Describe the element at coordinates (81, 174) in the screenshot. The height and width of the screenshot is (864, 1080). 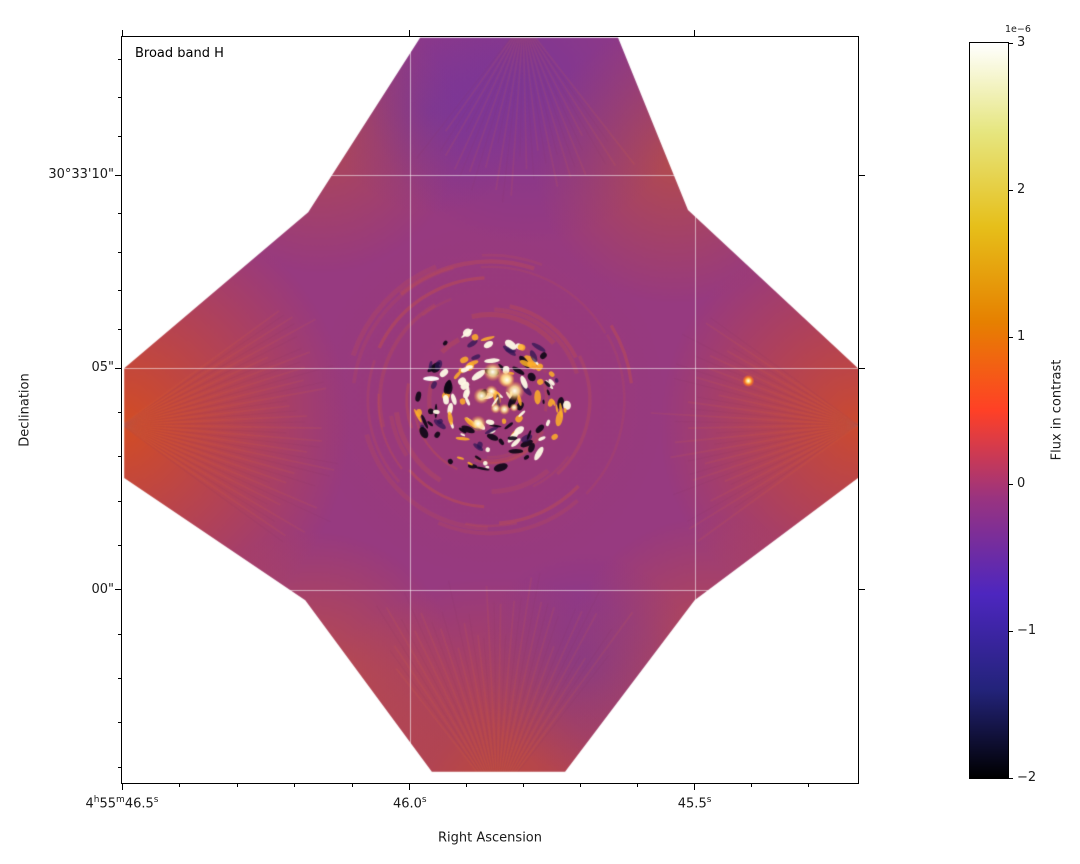
I see `y-tick-label: 30°33'10"` at that location.